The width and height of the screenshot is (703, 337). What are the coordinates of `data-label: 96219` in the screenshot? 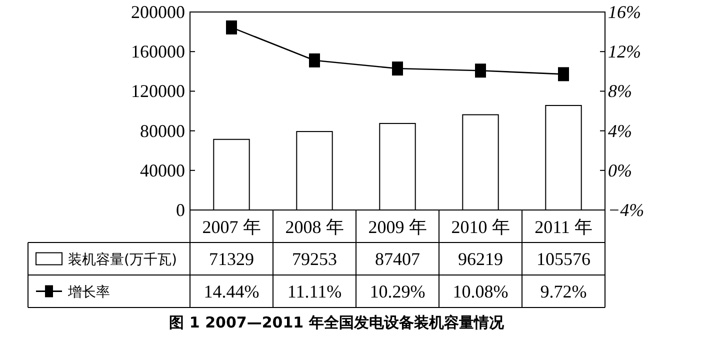 It's located at (480, 258).